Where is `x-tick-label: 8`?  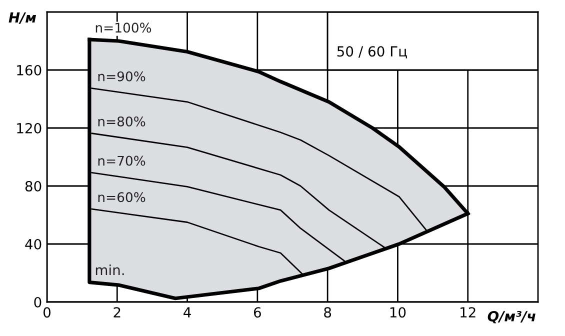
x-tick-label: 8 is located at coordinates (328, 312).